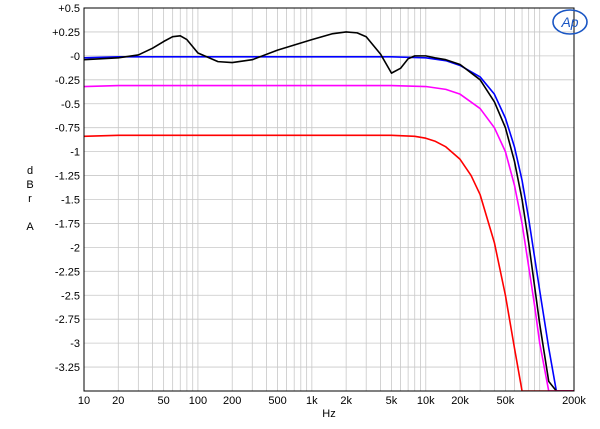 This screenshot has height=429, width=600. What do you see at coordinates (312, 401) in the screenshot?
I see `x-tick-label: 1k` at bounding box center [312, 401].